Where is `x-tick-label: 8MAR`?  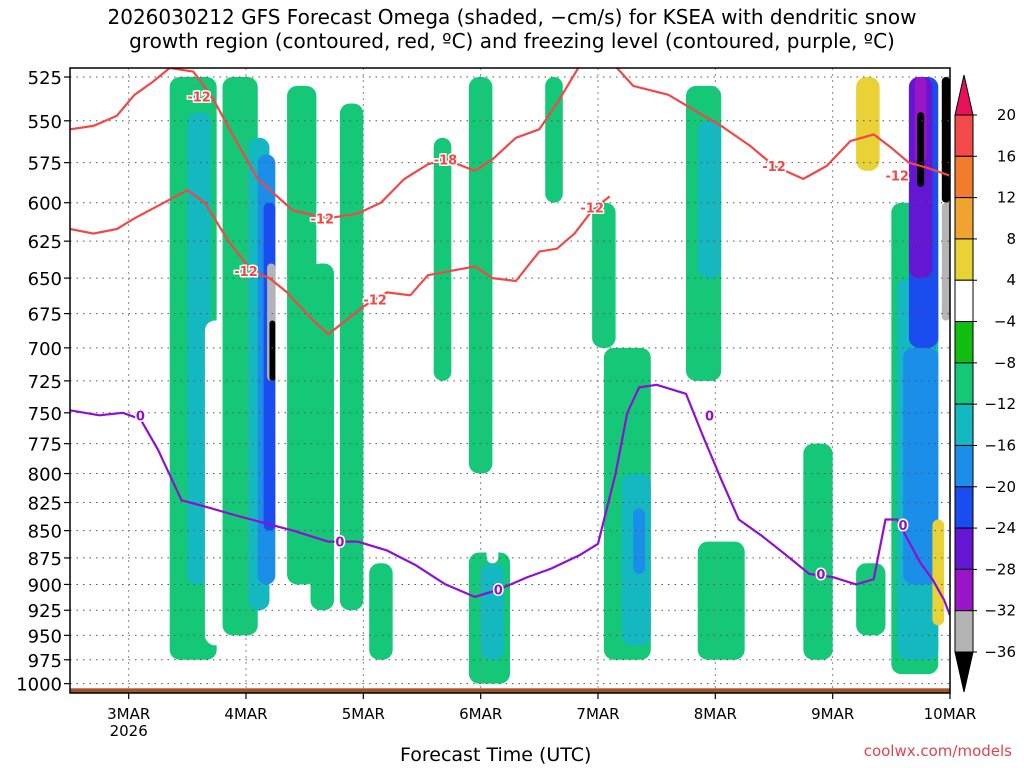
x-tick-label: 8MAR is located at coordinates (715, 714).